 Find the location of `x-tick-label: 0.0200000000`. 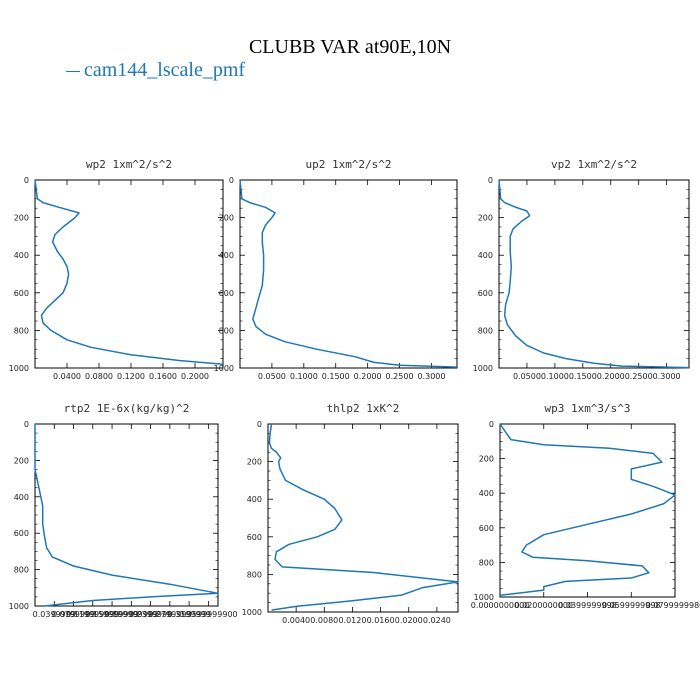

x-tick-label: 0.0200000000 is located at coordinates (543, 605).